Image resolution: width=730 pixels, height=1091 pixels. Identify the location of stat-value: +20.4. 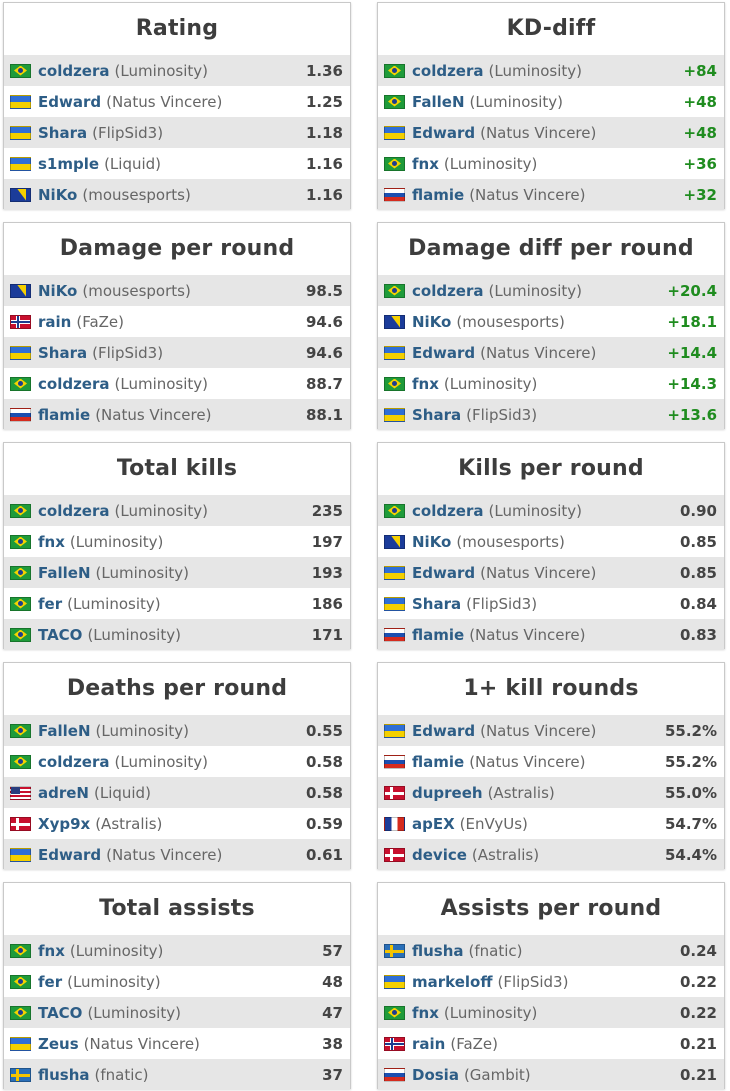
(692, 290).